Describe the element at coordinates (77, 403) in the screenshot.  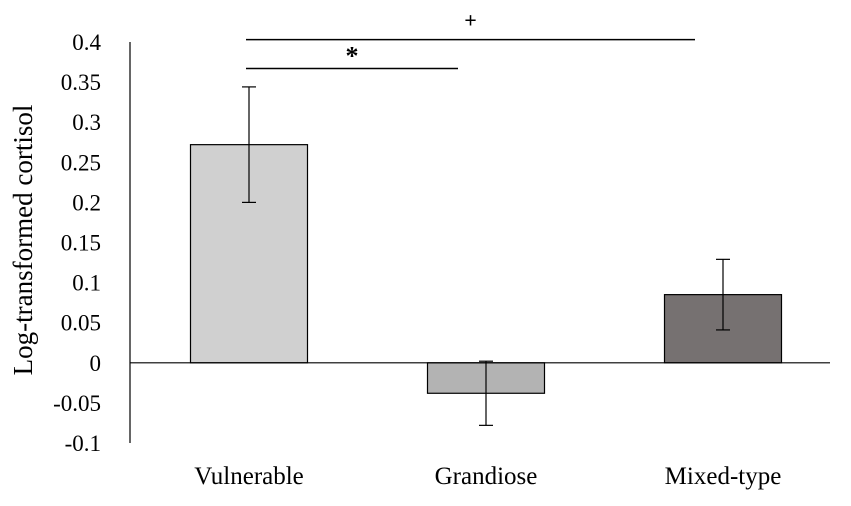
I see `y-tick-label: -0.05` at that location.